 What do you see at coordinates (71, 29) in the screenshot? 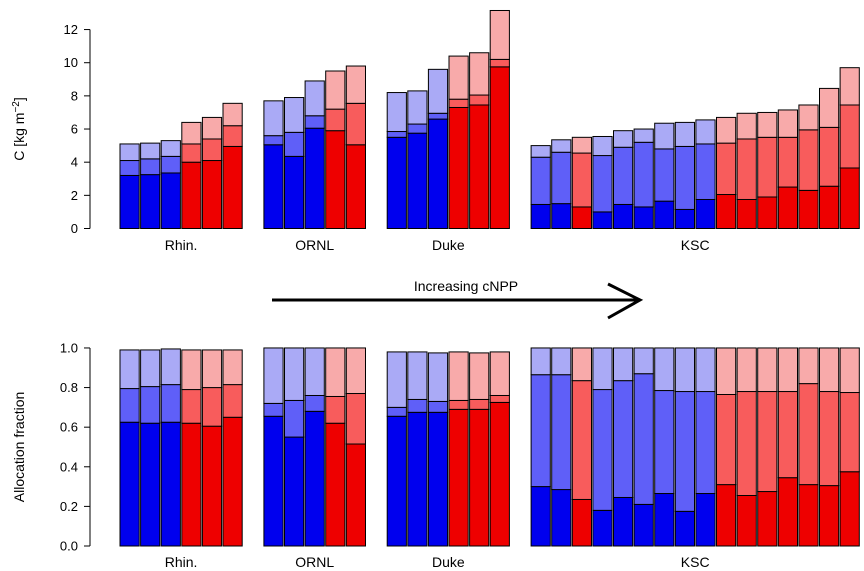
I see `y-tick-label: 12` at bounding box center [71, 29].